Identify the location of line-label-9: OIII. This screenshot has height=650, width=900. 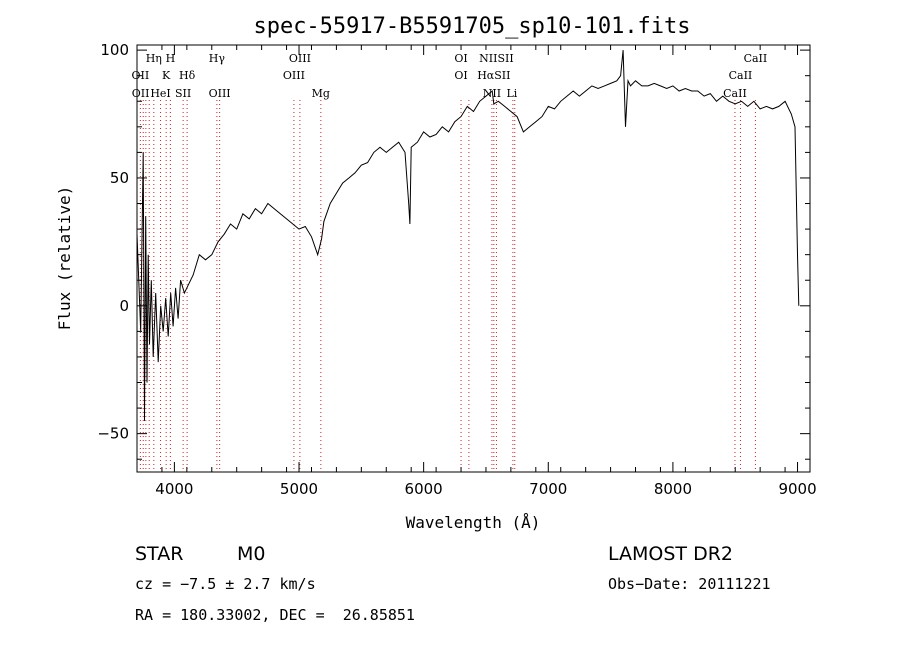
(220, 93).